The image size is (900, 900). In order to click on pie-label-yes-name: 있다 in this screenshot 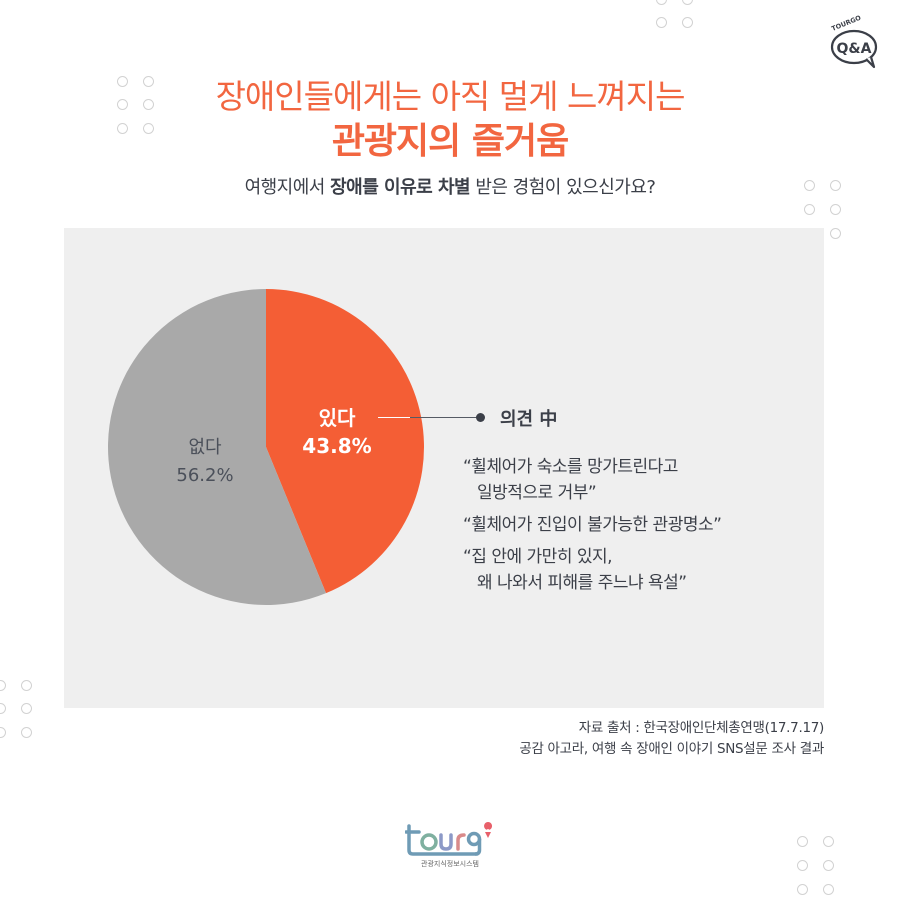, I will do `click(337, 418)`.